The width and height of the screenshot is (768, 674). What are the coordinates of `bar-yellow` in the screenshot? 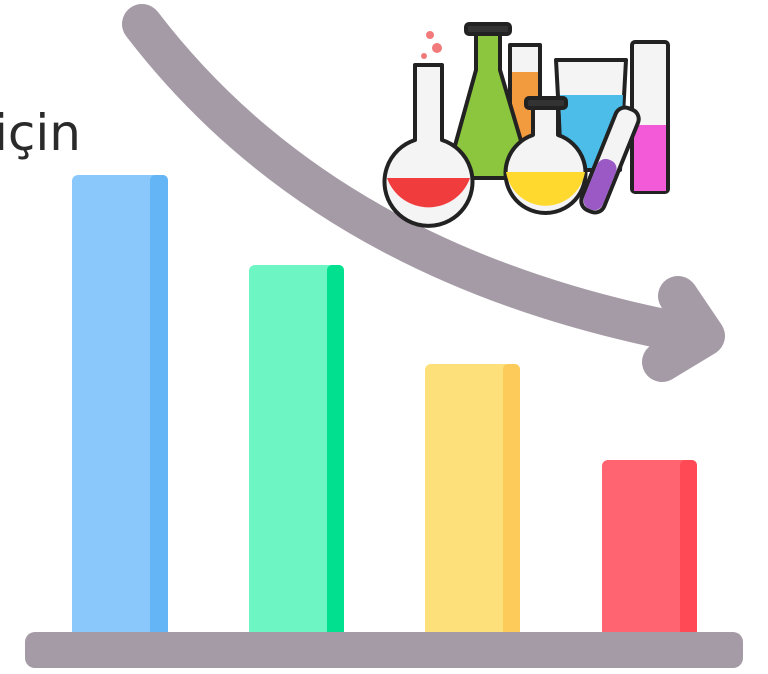 It's located at (472, 502).